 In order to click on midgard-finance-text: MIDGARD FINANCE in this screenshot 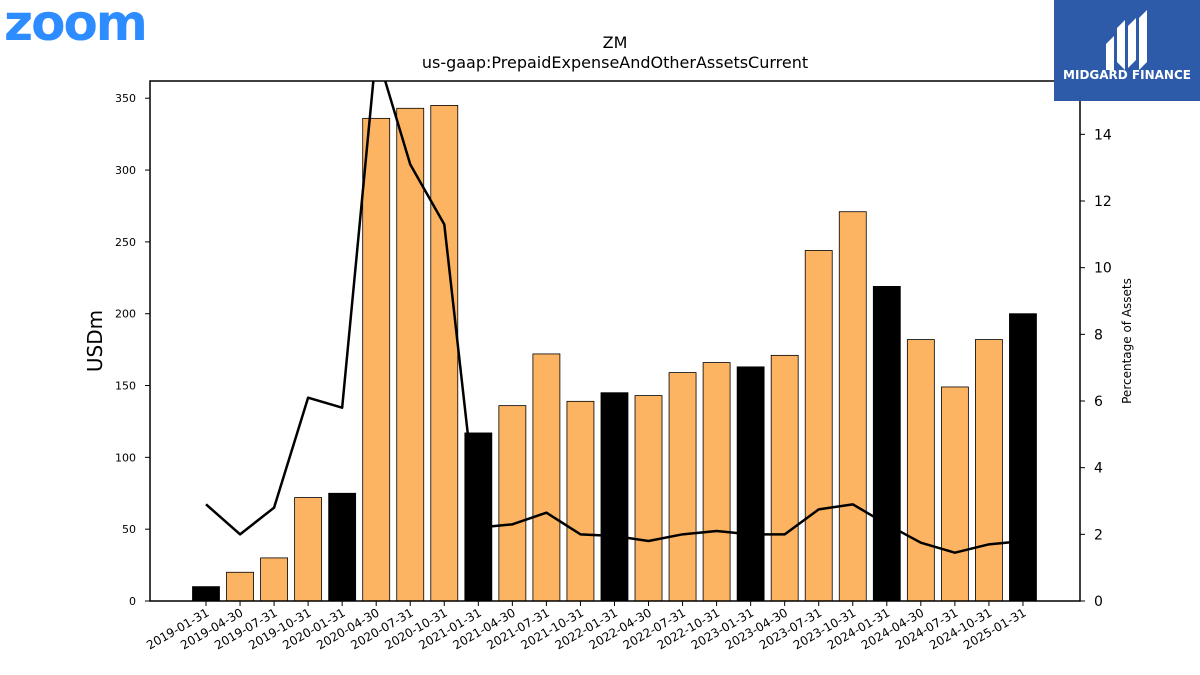, I will do `click(1127, 75)`.